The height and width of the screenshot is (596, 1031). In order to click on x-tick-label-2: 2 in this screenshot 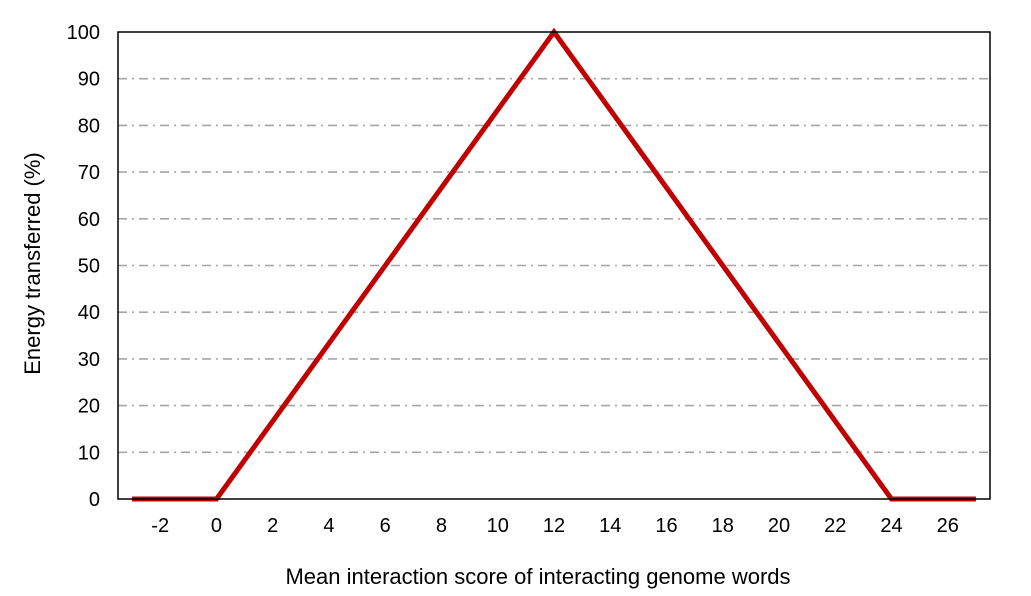, I will do `click(272, 526)`.